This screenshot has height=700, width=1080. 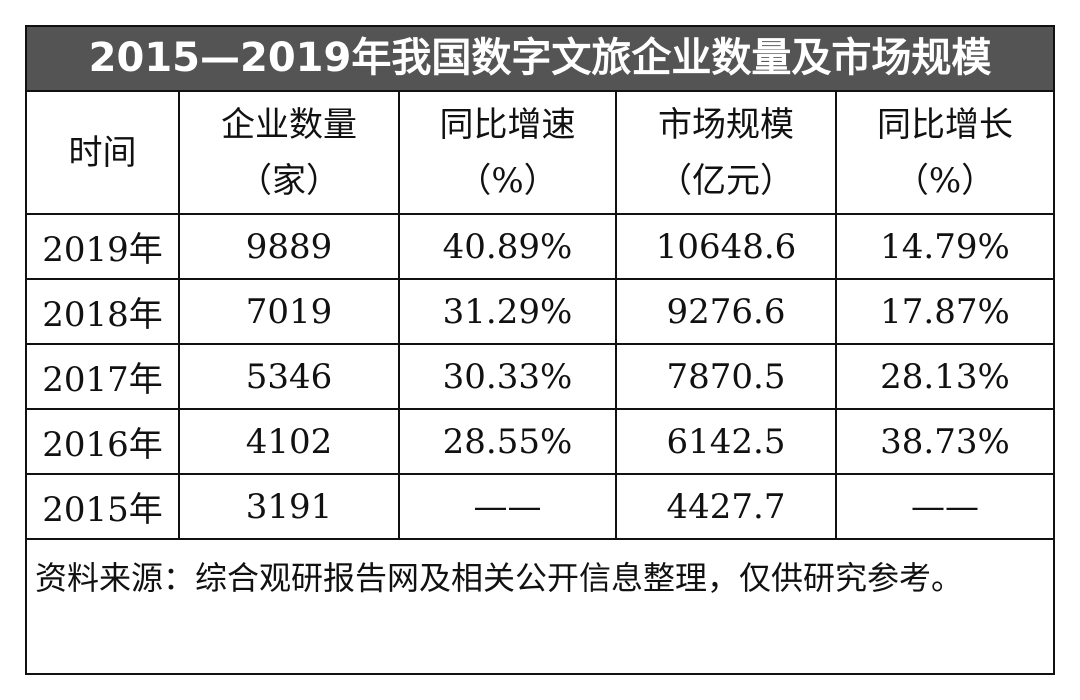 What do you see at coordinates (289, 311) in the screenshot?
I see `data-cell: 7019` at bounding box center [289, 311].